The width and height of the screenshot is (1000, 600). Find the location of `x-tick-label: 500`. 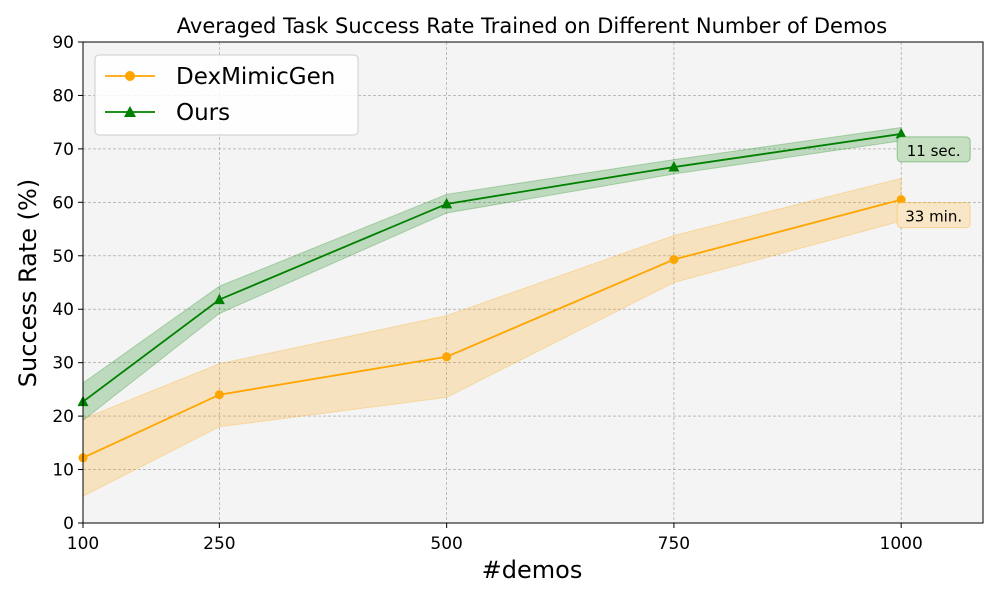

x-tick-label: 500 is located at coordinates (446, 544).